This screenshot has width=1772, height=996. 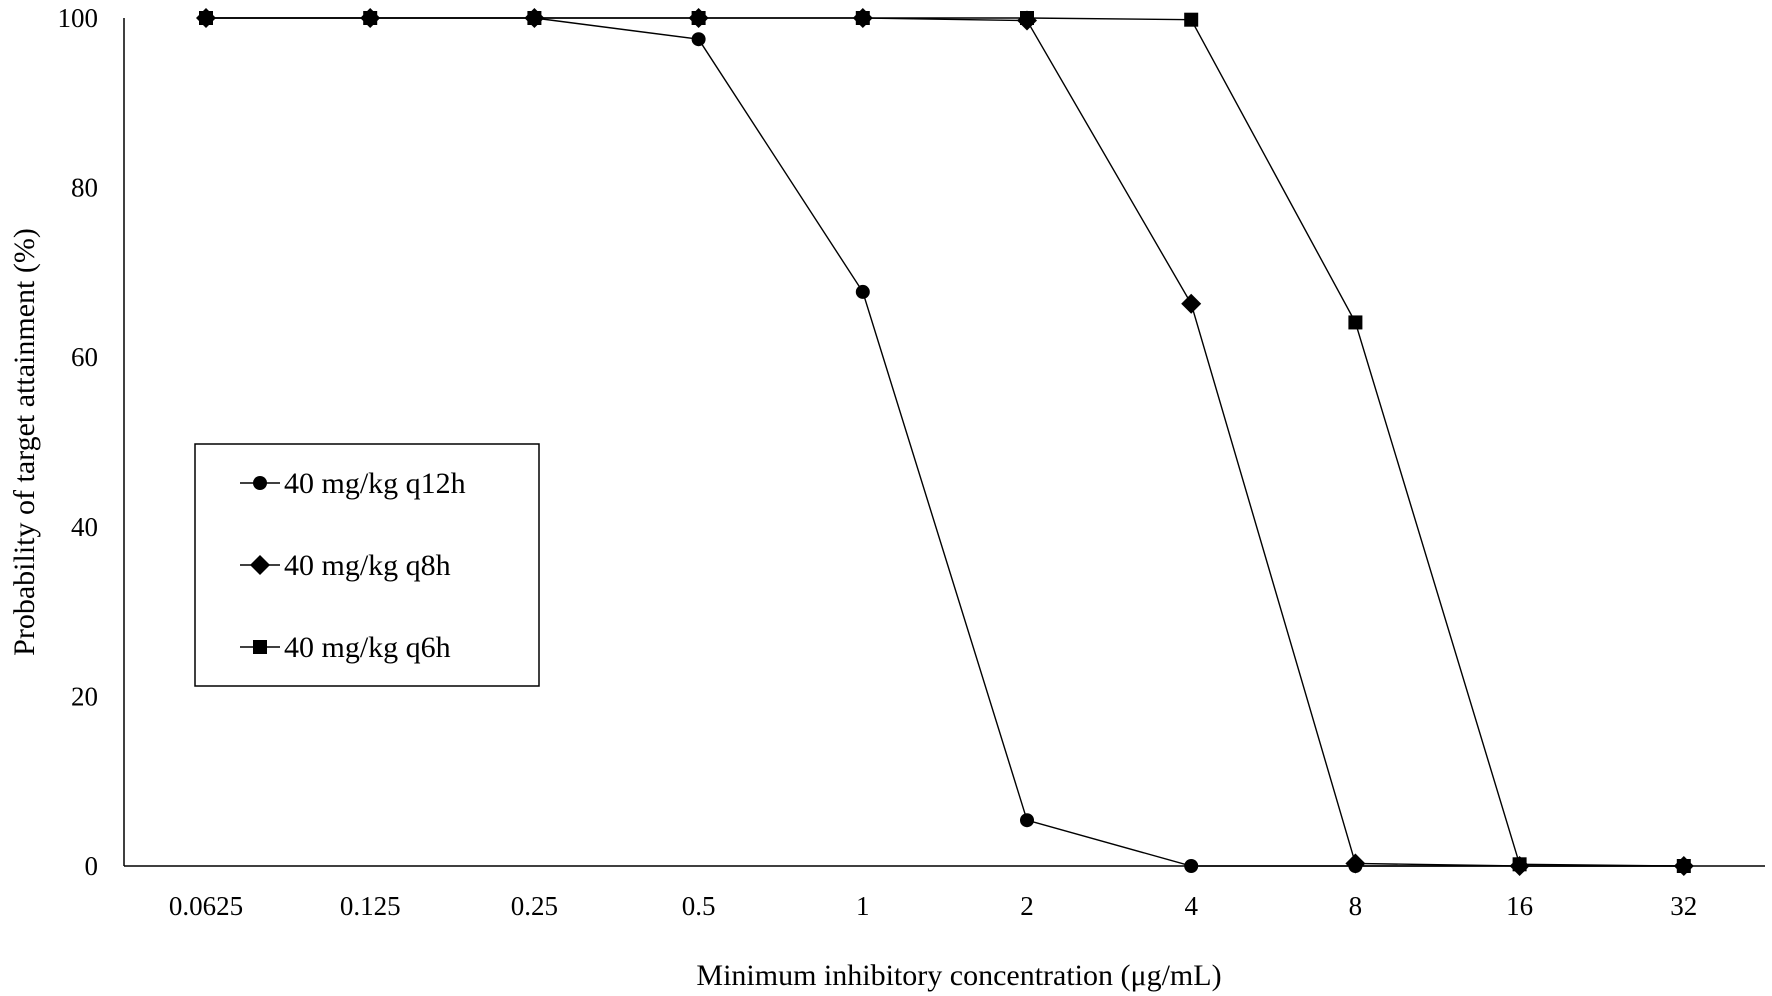 I want to click on legend-label: 40 mg/kg q12h, so click(x=375, y=483).